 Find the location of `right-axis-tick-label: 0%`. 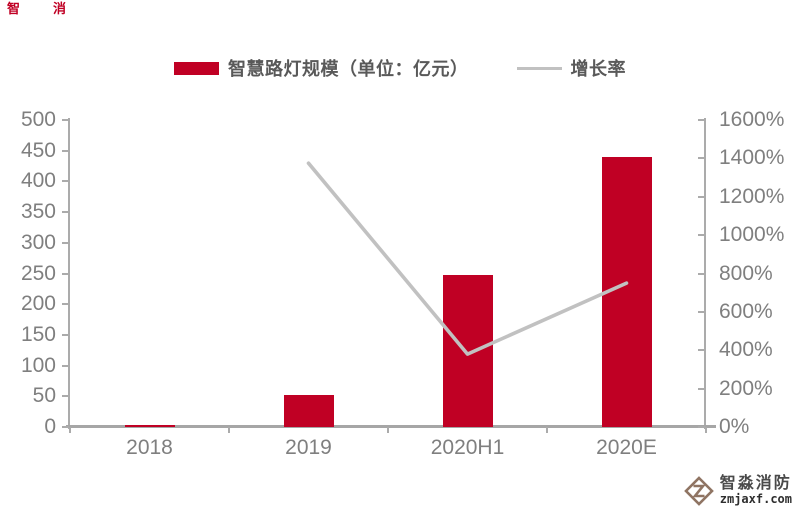

right-axis-tick-label: 0% is located at coordinates (734, 426).